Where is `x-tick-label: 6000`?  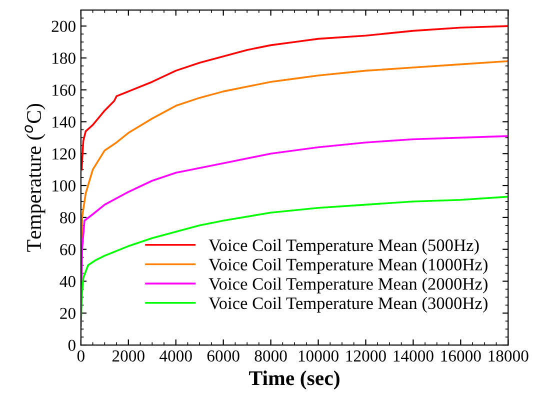
x-tick-label: 6000 is located at coordinates (223, 356).